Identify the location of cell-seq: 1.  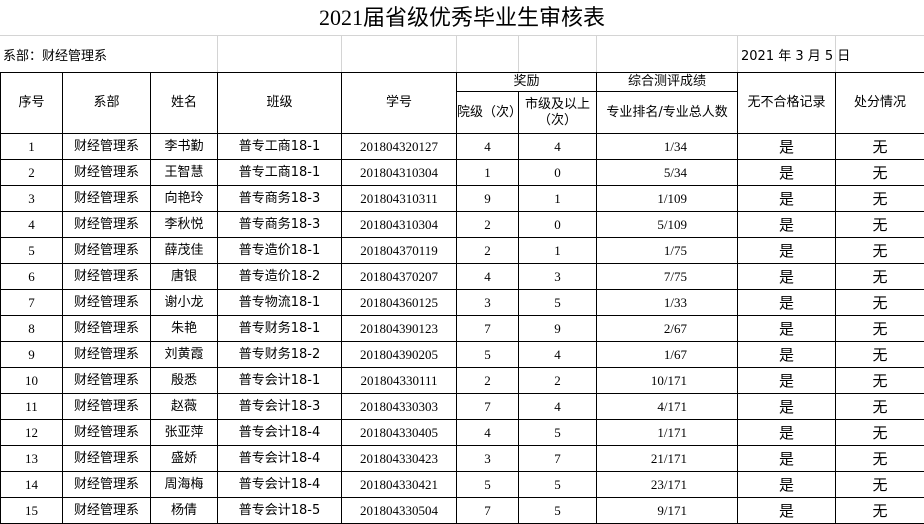
(32, 147).